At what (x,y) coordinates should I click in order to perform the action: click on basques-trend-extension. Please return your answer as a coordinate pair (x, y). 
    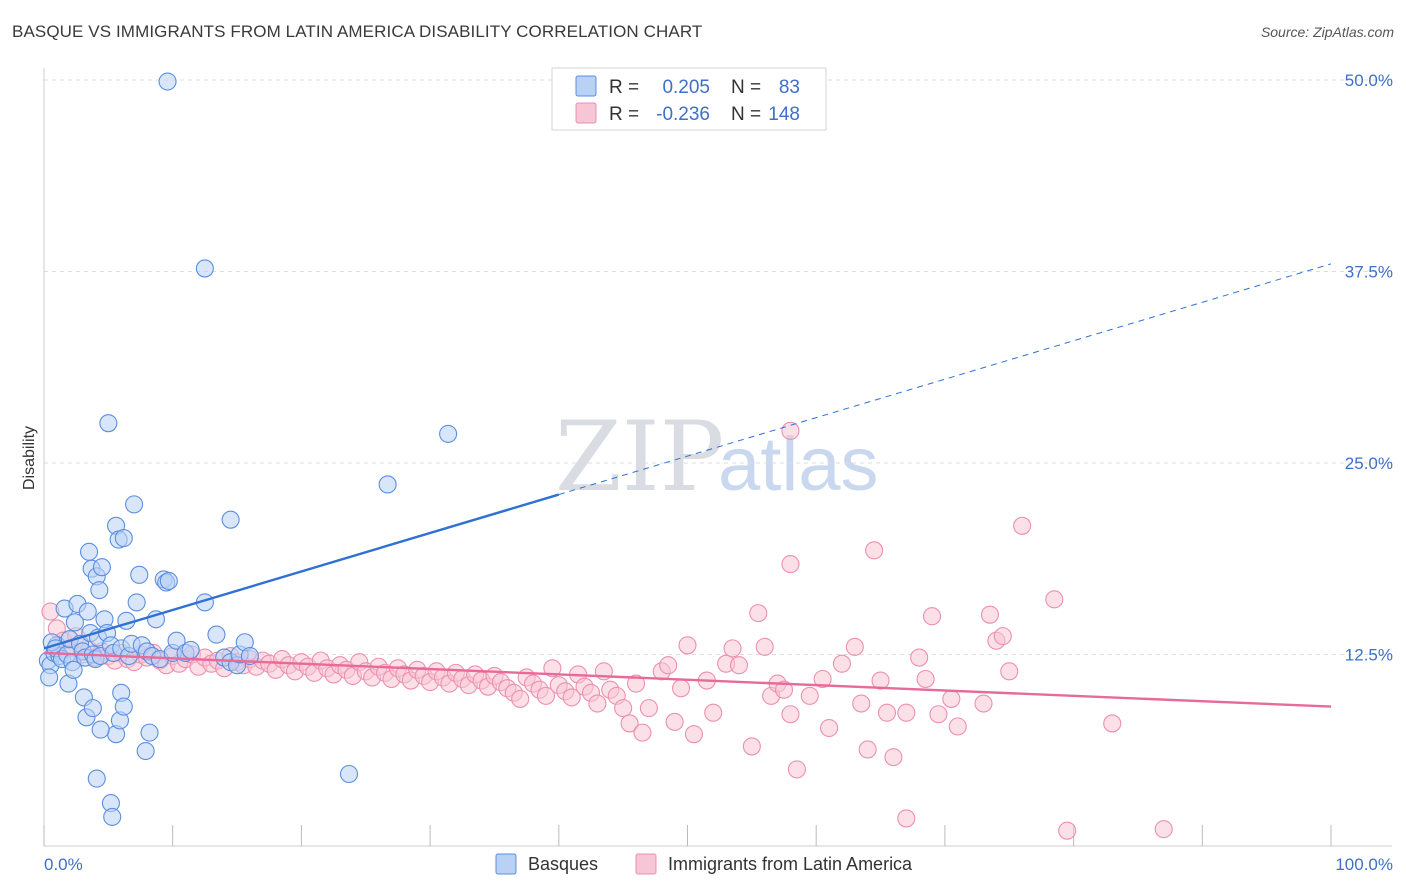
    Looking at the image, I should click on (945, 379).